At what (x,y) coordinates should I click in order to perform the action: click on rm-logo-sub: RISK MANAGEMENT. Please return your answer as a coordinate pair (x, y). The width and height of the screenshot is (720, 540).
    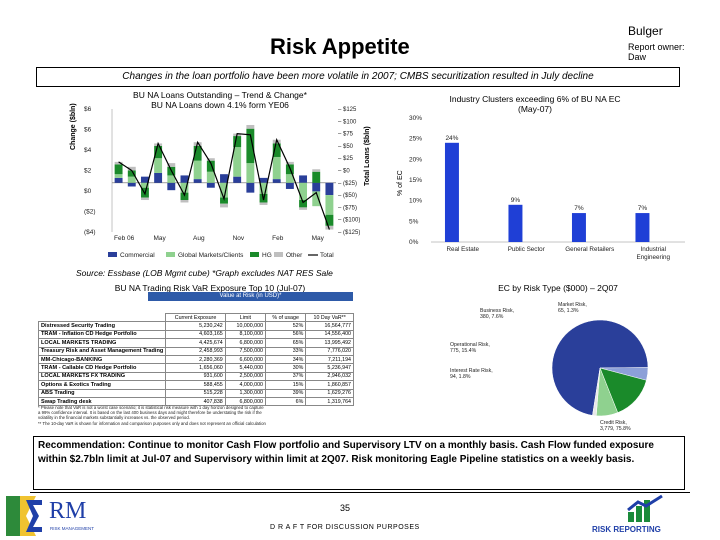
    Looking at the image, I should click on (72, 528).